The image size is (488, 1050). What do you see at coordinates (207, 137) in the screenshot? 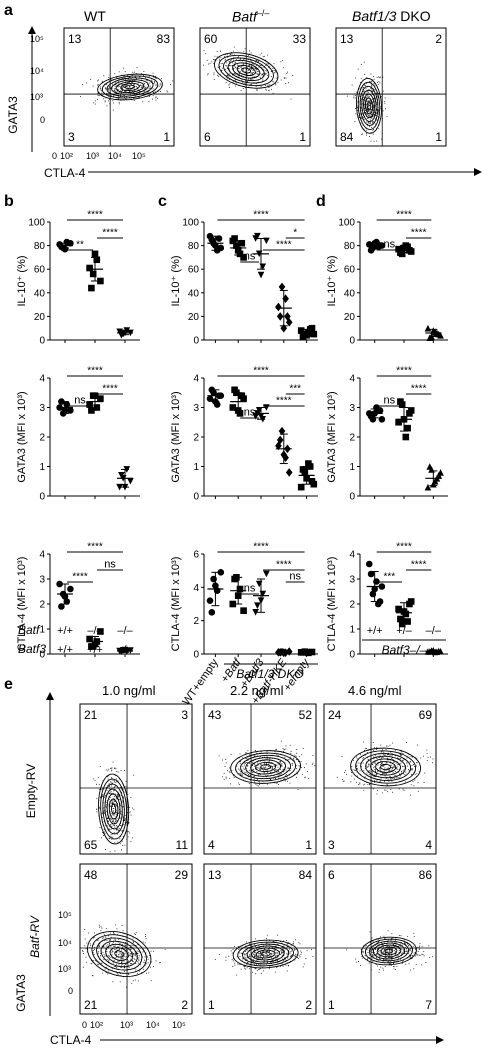
I see `a-batf-ko-q-ll: 6` at bounding box center [207, 137].